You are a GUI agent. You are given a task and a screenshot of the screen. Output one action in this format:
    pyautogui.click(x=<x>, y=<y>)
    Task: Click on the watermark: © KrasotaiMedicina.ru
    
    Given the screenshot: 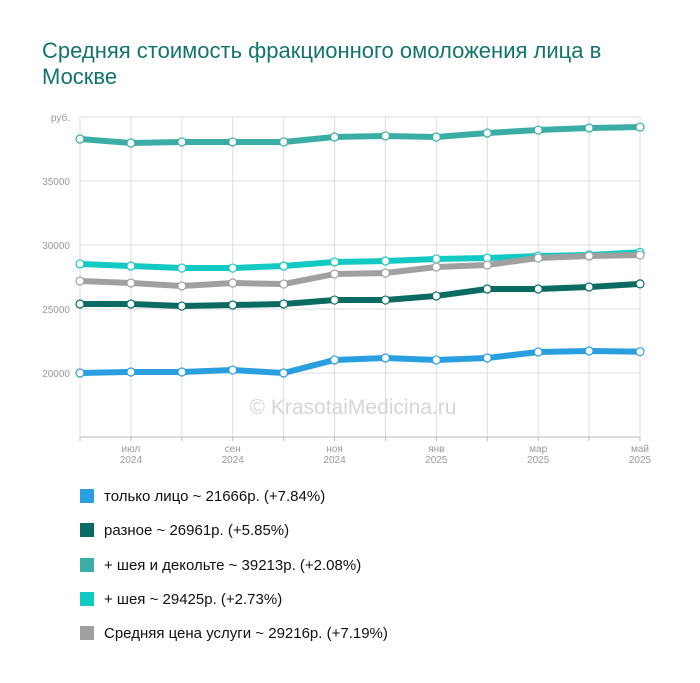 What is the action you would take?
    pyautogui.click(x=353, y=407)
    